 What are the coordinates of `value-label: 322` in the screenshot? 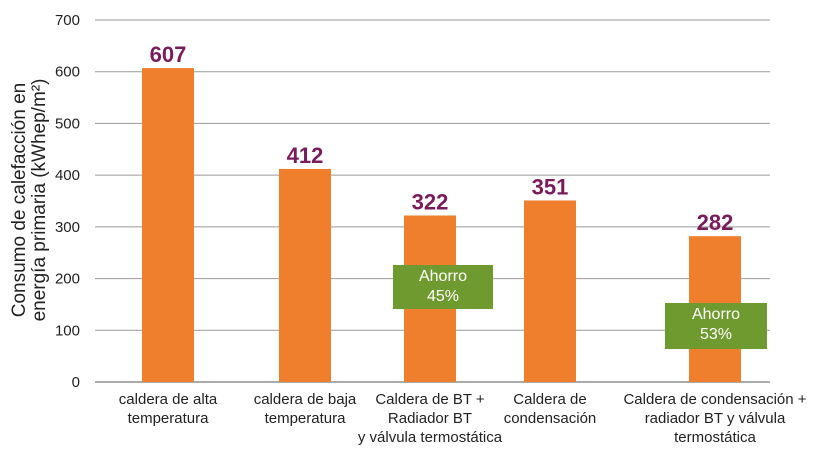 It's located at (430, 201).